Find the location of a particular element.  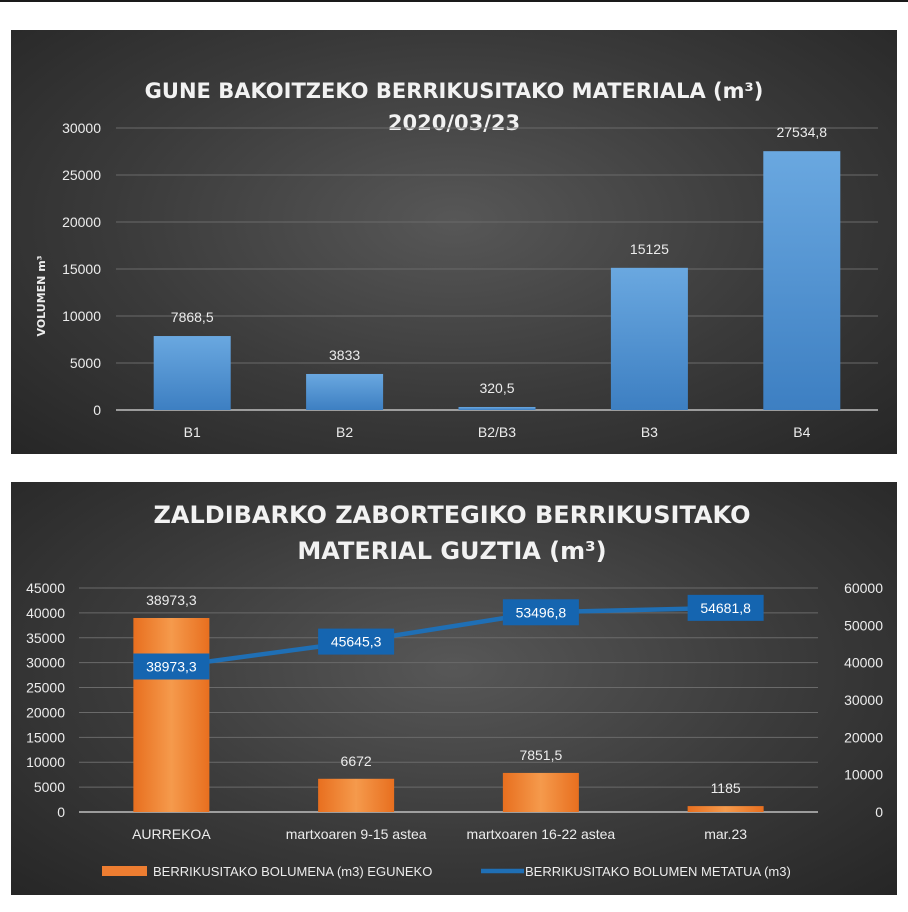

legend-swatch-bar is located at coordinates (124, 871).